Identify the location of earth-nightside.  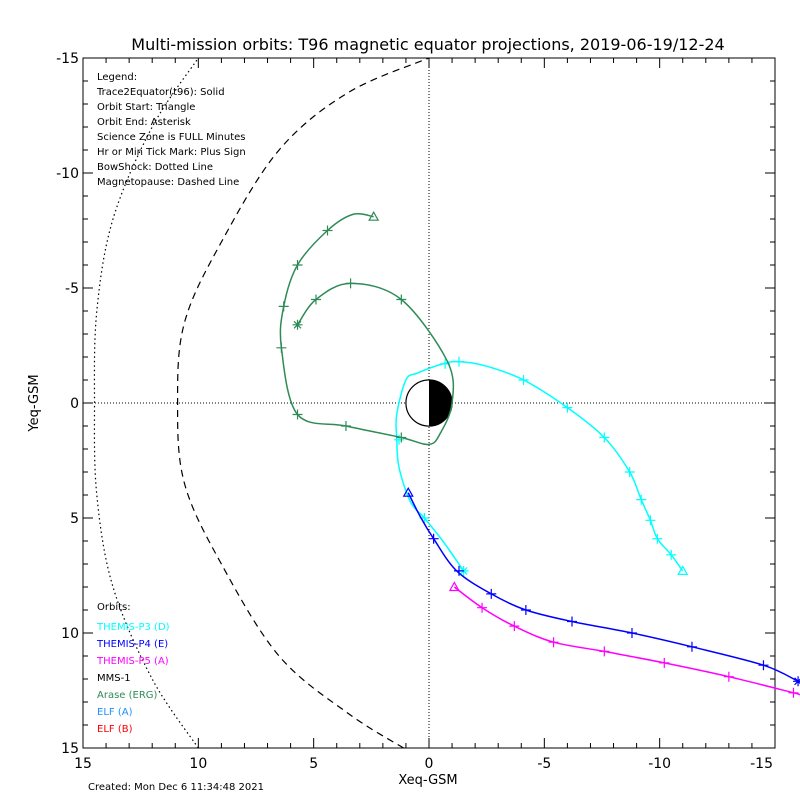
(441, 403).